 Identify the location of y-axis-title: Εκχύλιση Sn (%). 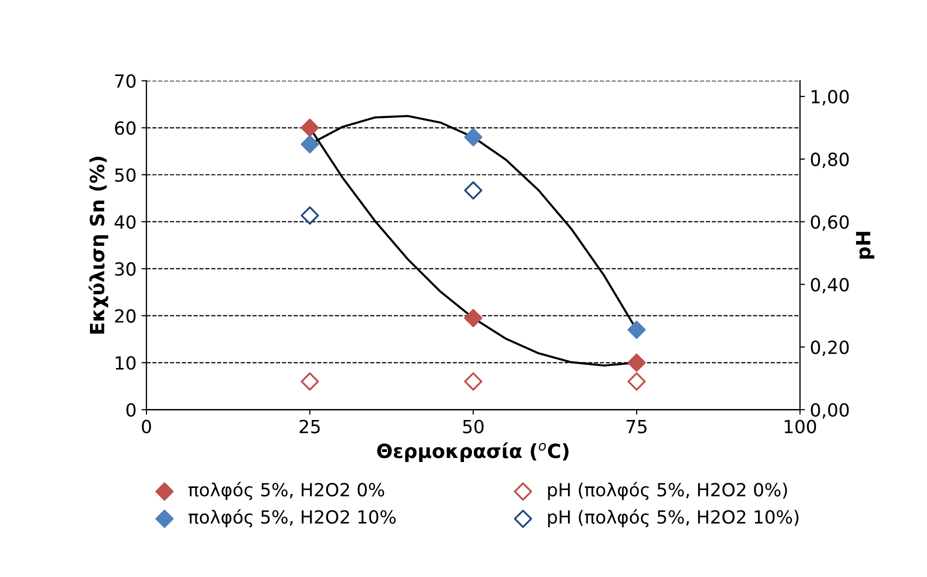
(98, 245).